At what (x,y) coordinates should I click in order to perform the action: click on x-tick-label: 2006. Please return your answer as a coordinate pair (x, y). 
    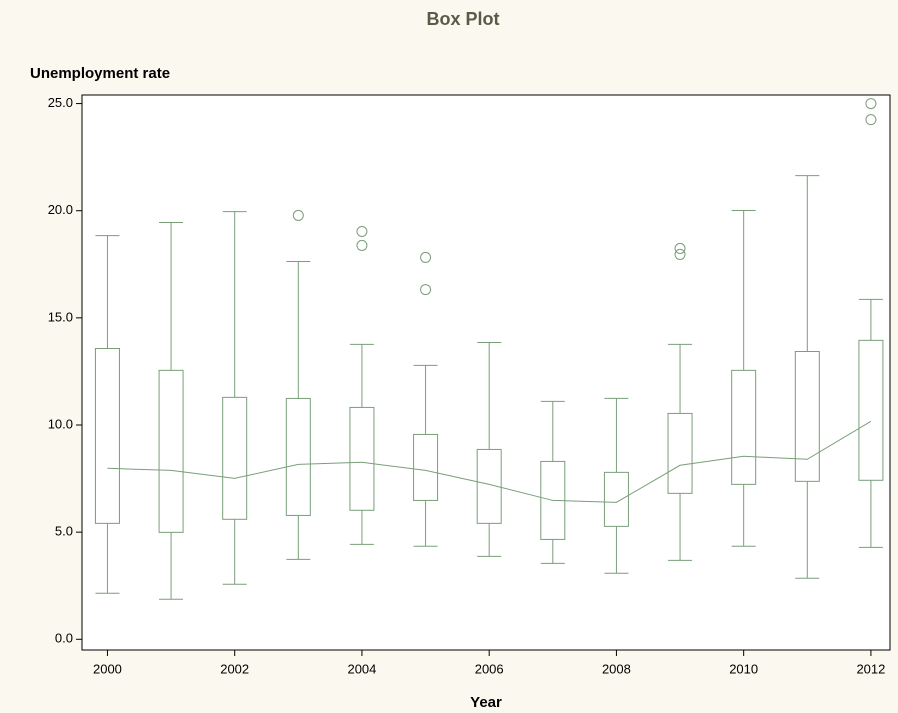
    Looking at the image, I should click on (489, 668).